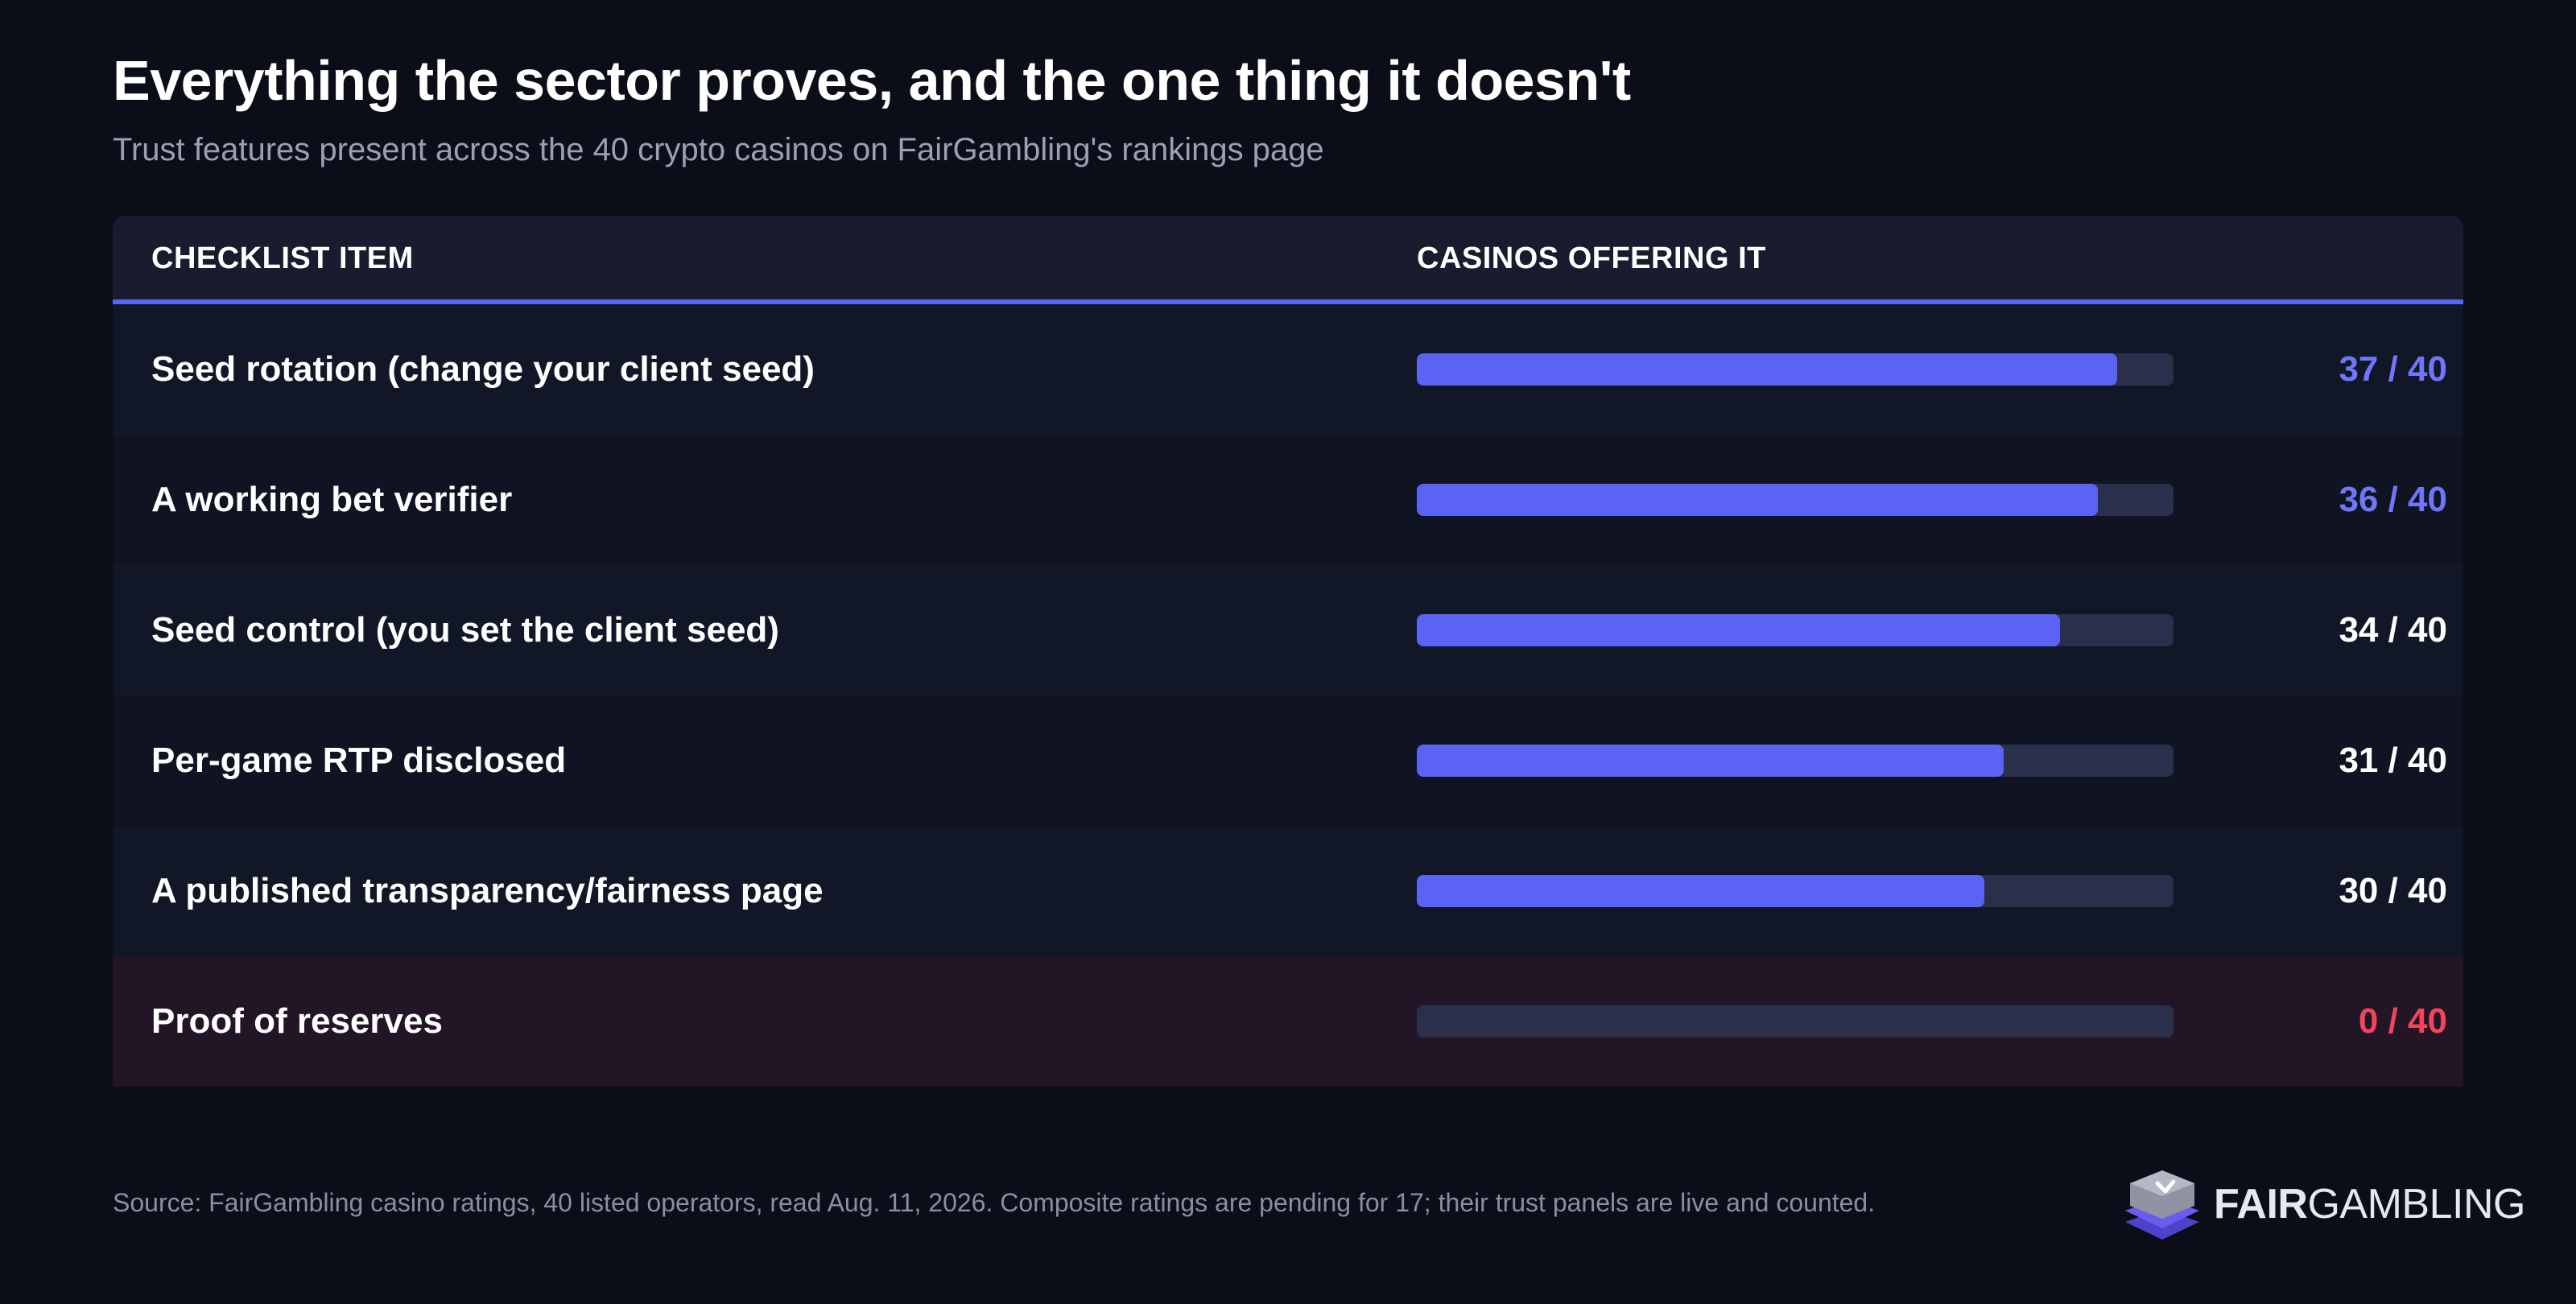  What do you see at coordinates (465, 630) in the screenshot?
I see `checklist-item-label: Seed control (you set the client seed)` at bounding box center [465, 630].